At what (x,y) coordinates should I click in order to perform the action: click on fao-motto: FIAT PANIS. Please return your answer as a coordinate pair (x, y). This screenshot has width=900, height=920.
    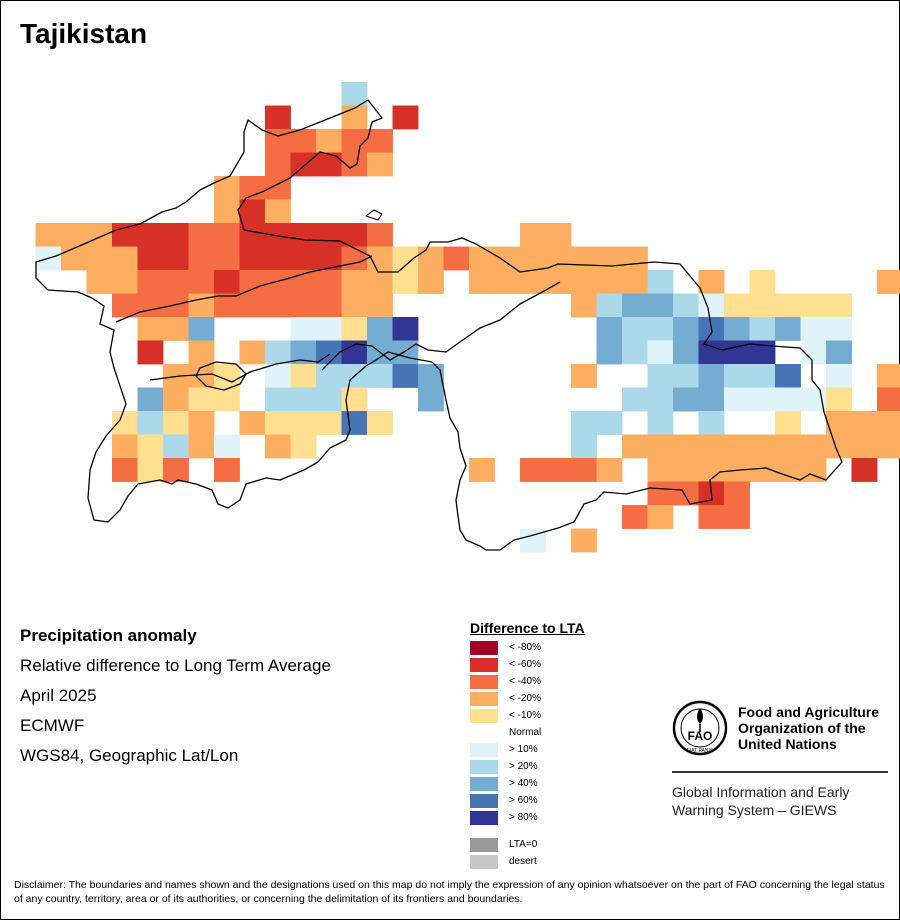
    Looking at the image, I should click on (700, 751).